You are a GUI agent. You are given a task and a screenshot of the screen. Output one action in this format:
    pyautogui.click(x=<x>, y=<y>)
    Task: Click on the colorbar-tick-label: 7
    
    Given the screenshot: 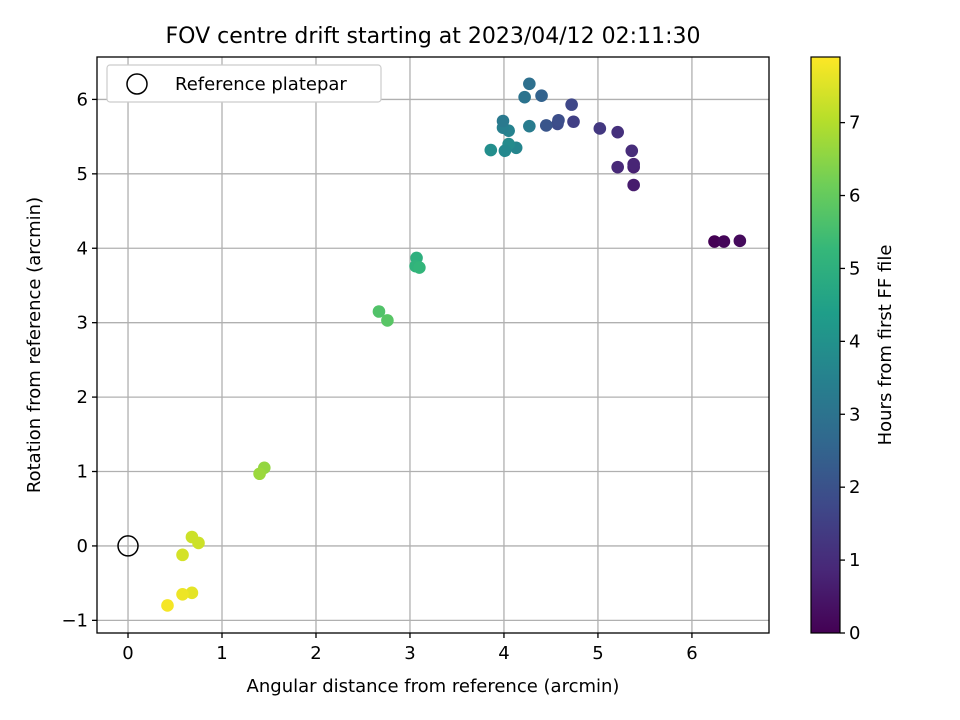 What is the action you would take?
    pyautogui.click(x=854, y=123)
    